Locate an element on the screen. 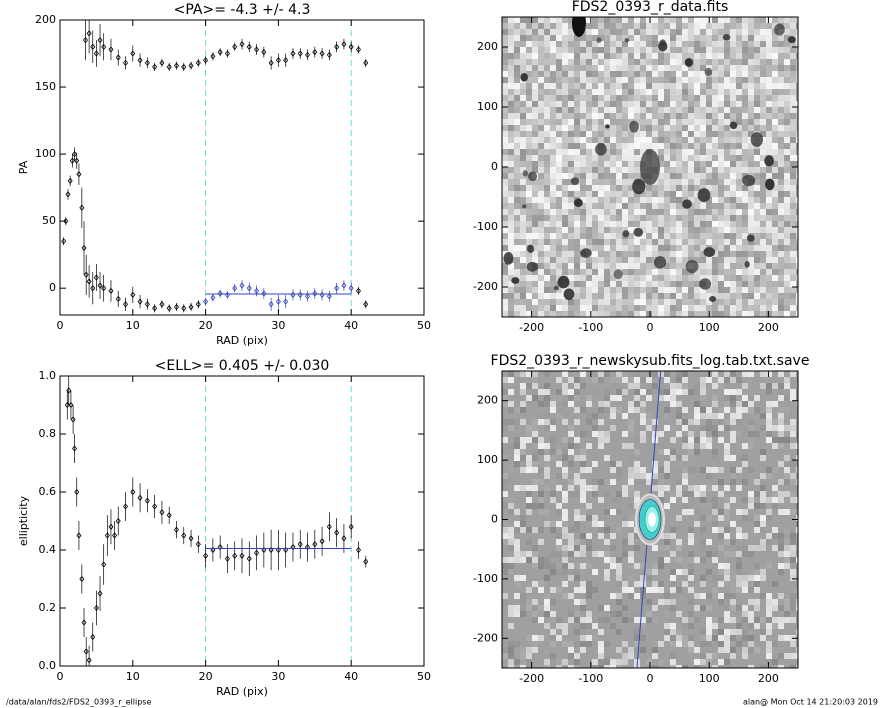  bright-source is located at coordinates (578, 27).